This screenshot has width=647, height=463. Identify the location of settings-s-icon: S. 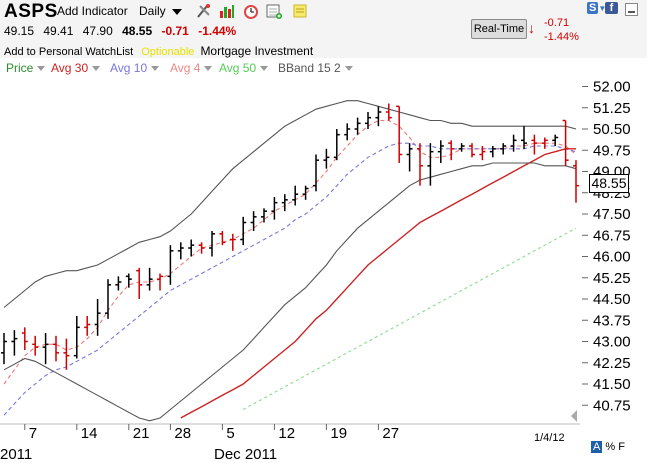
(593, 8).